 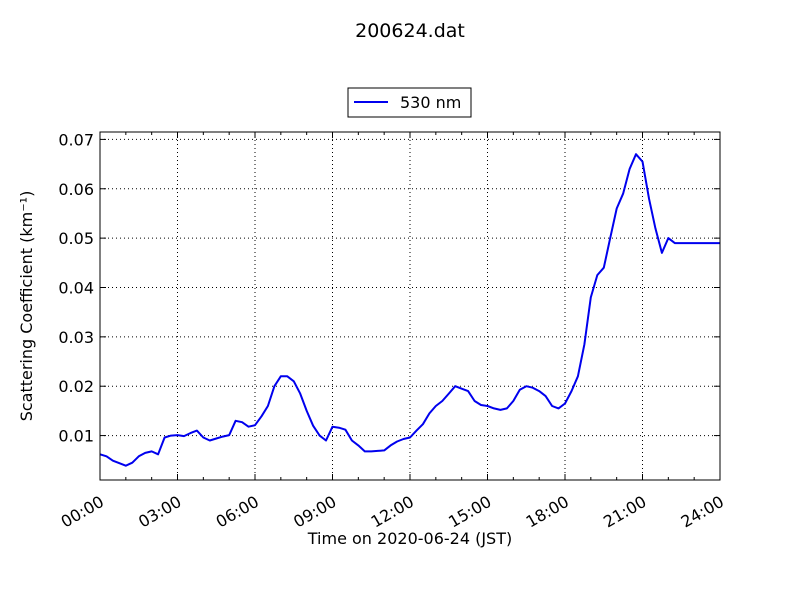 I want to click on y-tick-label: 0.04, so click(x=76, y=287).